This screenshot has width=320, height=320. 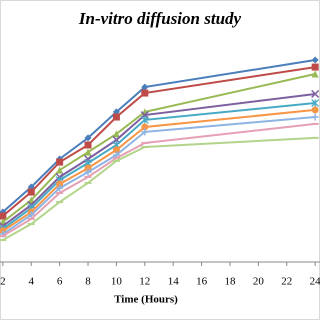 What do you see at coordinates (315, 282) in the screenshot?
I see `x-tick-label: 24` at bounding box center [315, 282].